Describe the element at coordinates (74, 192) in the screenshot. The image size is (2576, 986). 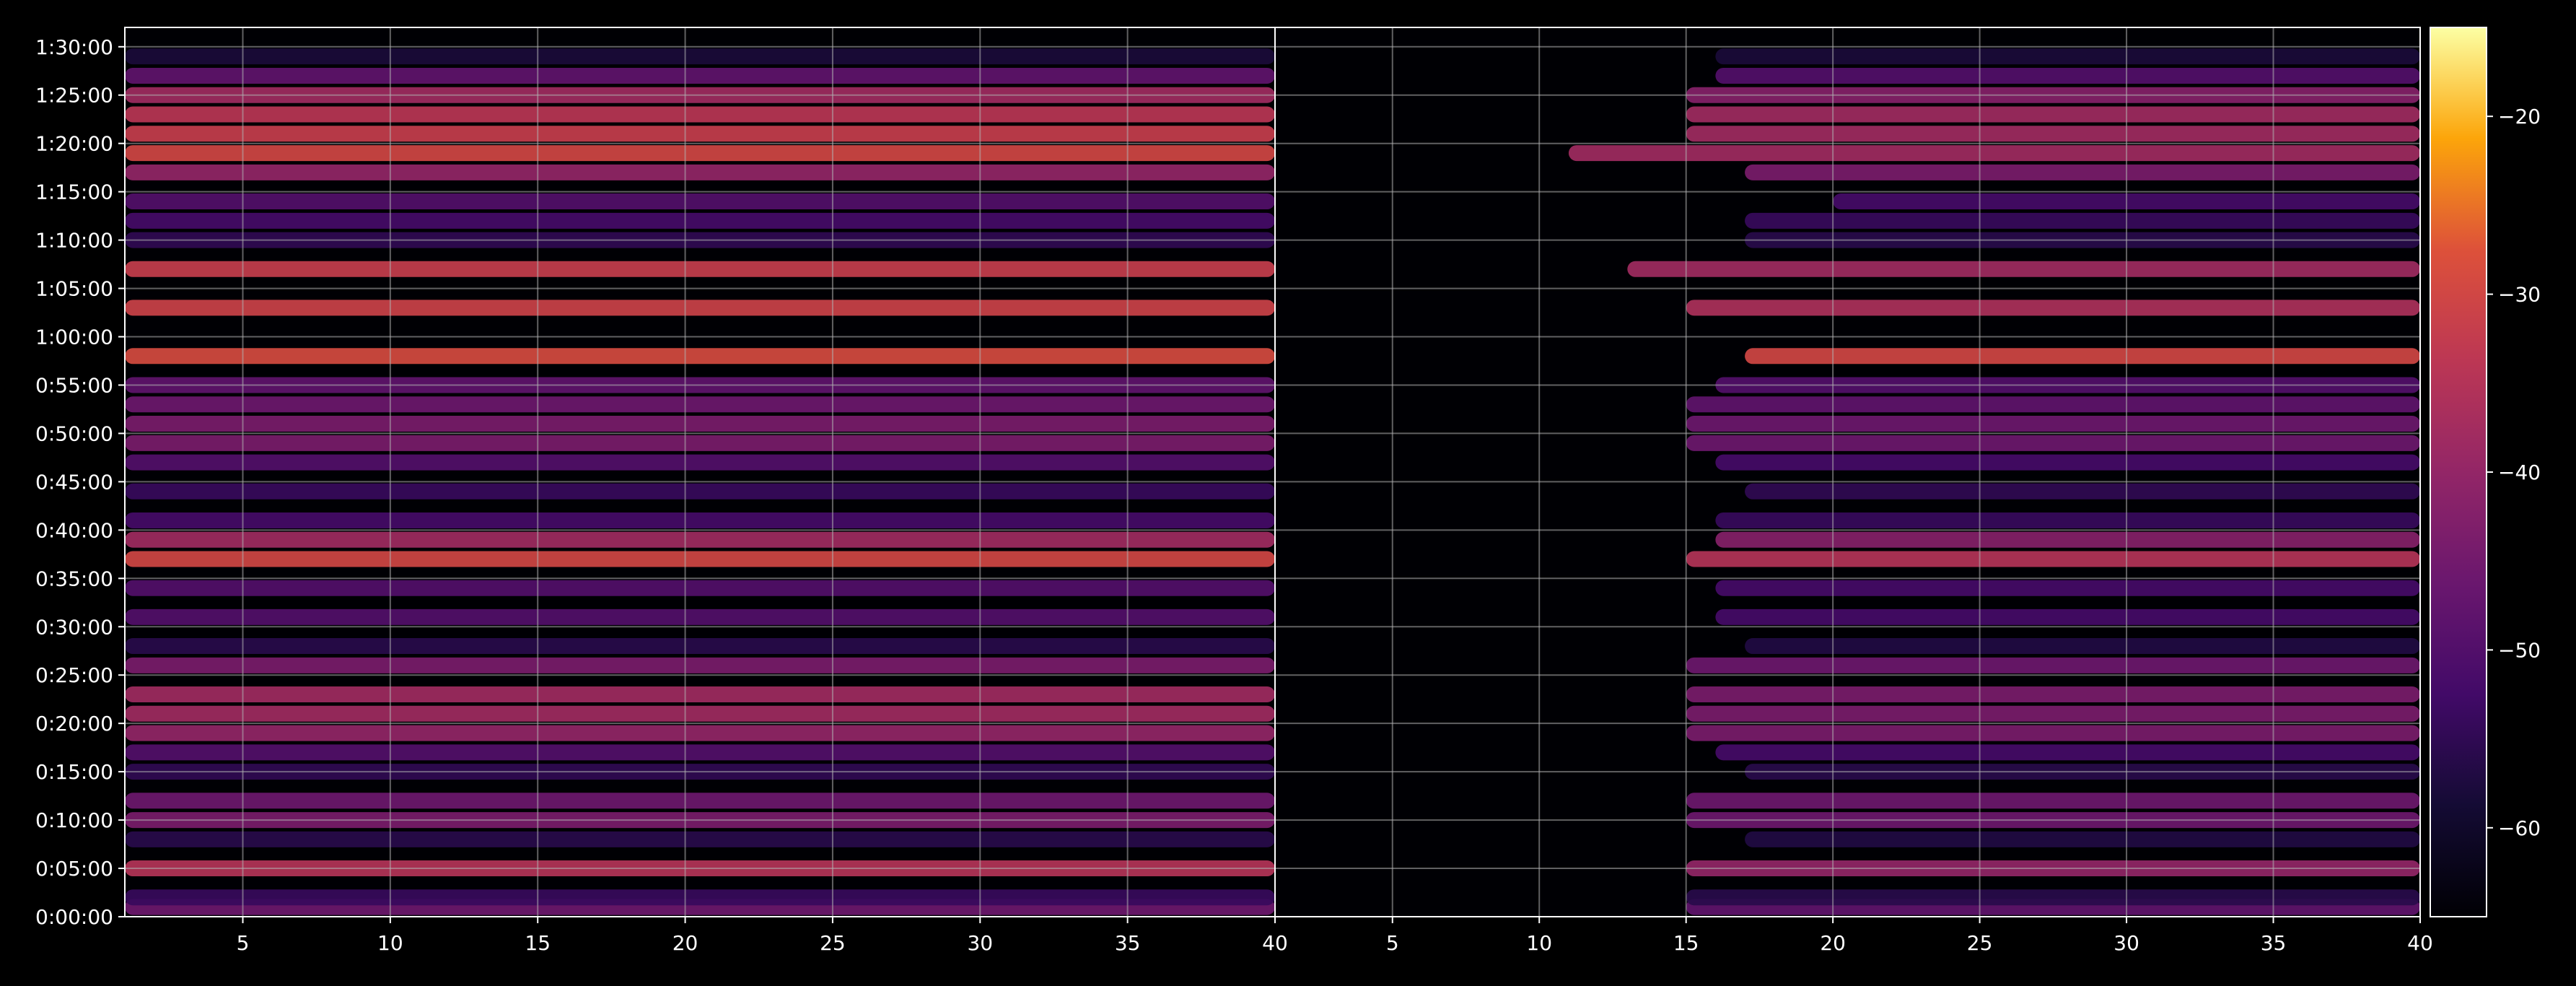
I see `y-tick-label: 1:15:00` at that location.